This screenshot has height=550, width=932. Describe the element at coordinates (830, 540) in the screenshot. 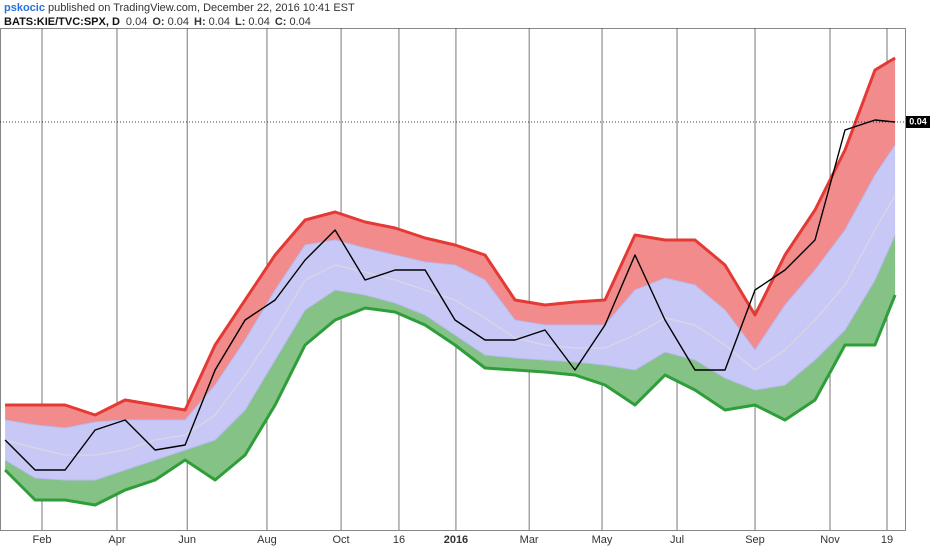

I see `x-tick-label: Nov` at that location.